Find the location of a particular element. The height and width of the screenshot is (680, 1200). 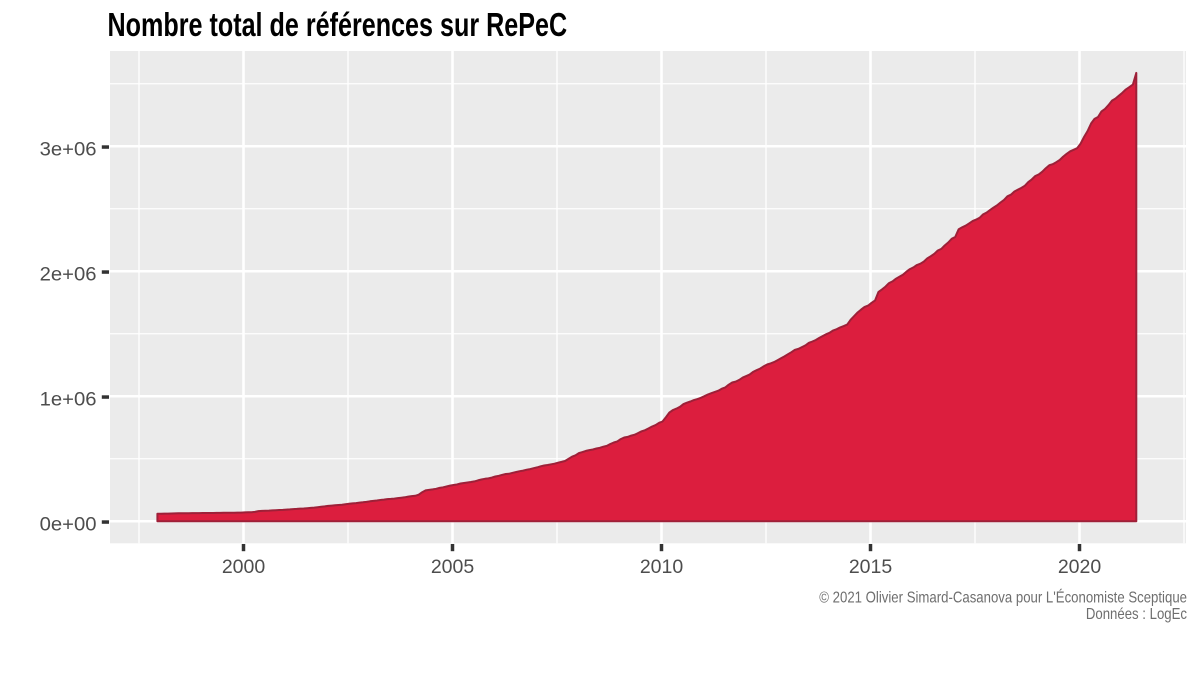

svg-text: 2000 is located at coordinates (244, 567).